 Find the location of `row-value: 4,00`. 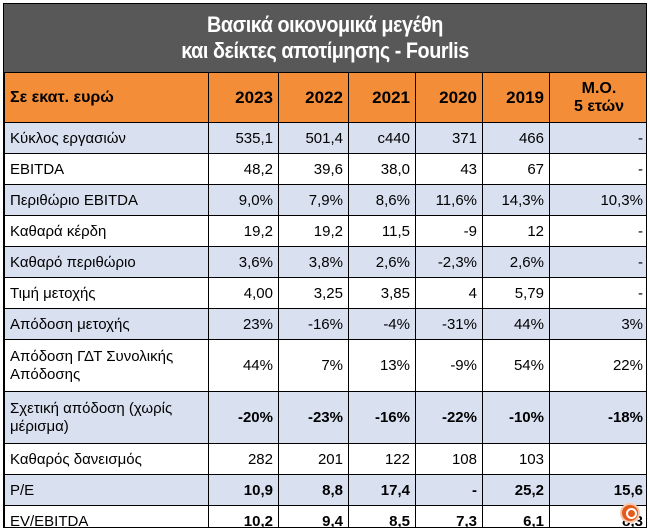

row-value: 4,00 is located at coordinates (243, 293).